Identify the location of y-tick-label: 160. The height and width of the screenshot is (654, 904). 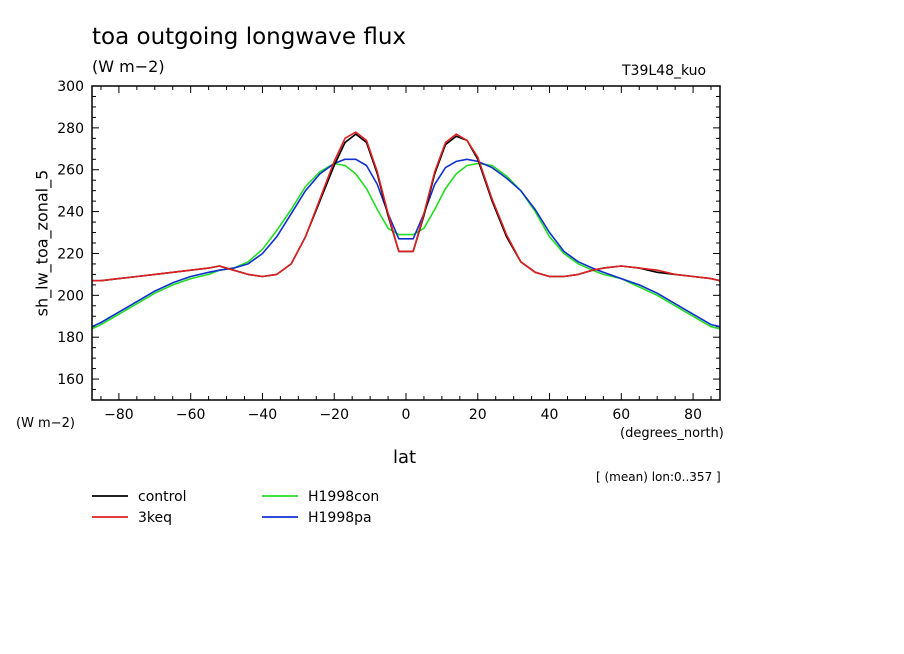
(70, 380).